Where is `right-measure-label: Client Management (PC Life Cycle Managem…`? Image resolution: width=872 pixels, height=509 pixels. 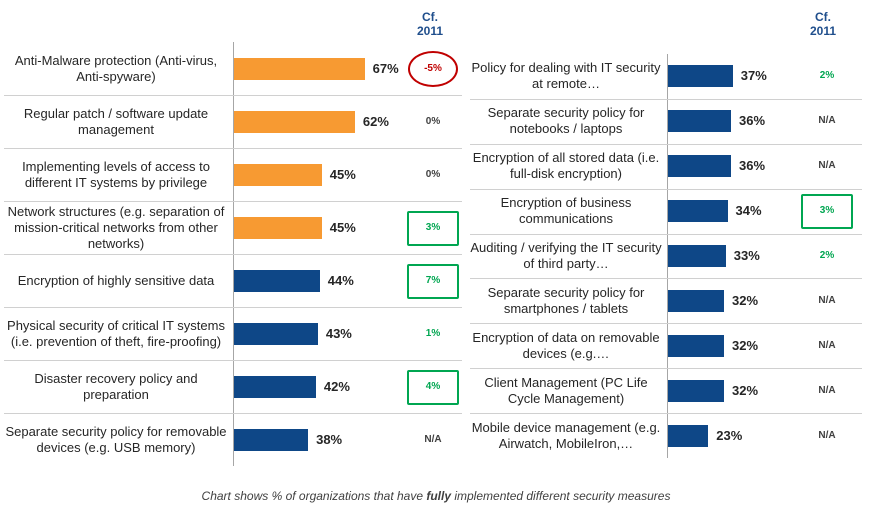 right-measure-label: Client Management (PC Life Cycle Managem… is located at coordinates (566, 390).